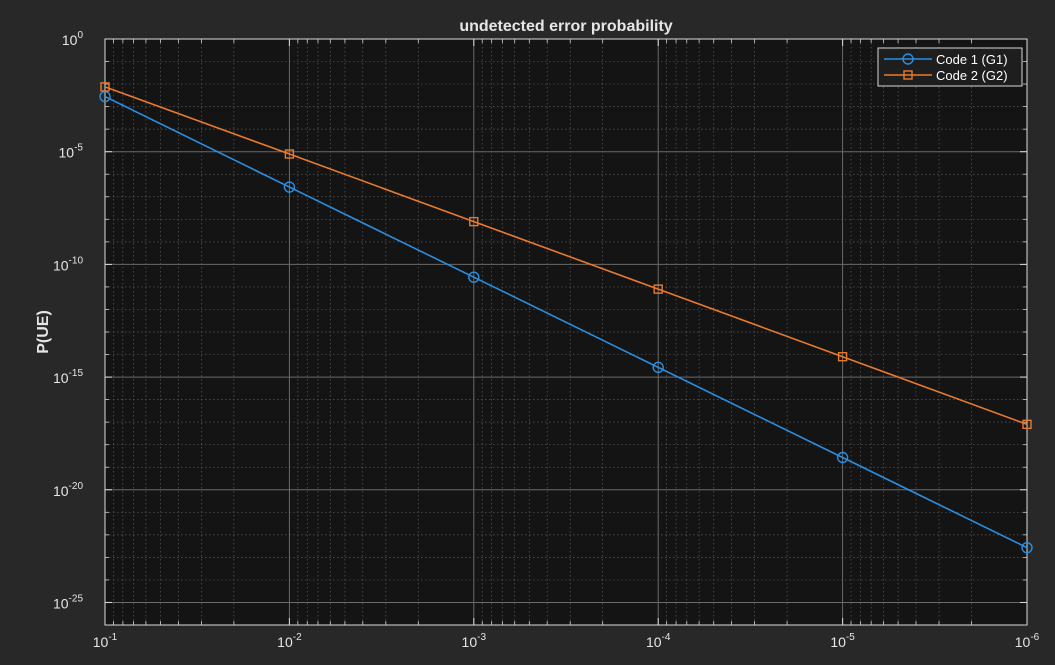  Describe the element at coordinates (78, 148) in the screenshot. I see `y-tick-exponent: -5` at that location.